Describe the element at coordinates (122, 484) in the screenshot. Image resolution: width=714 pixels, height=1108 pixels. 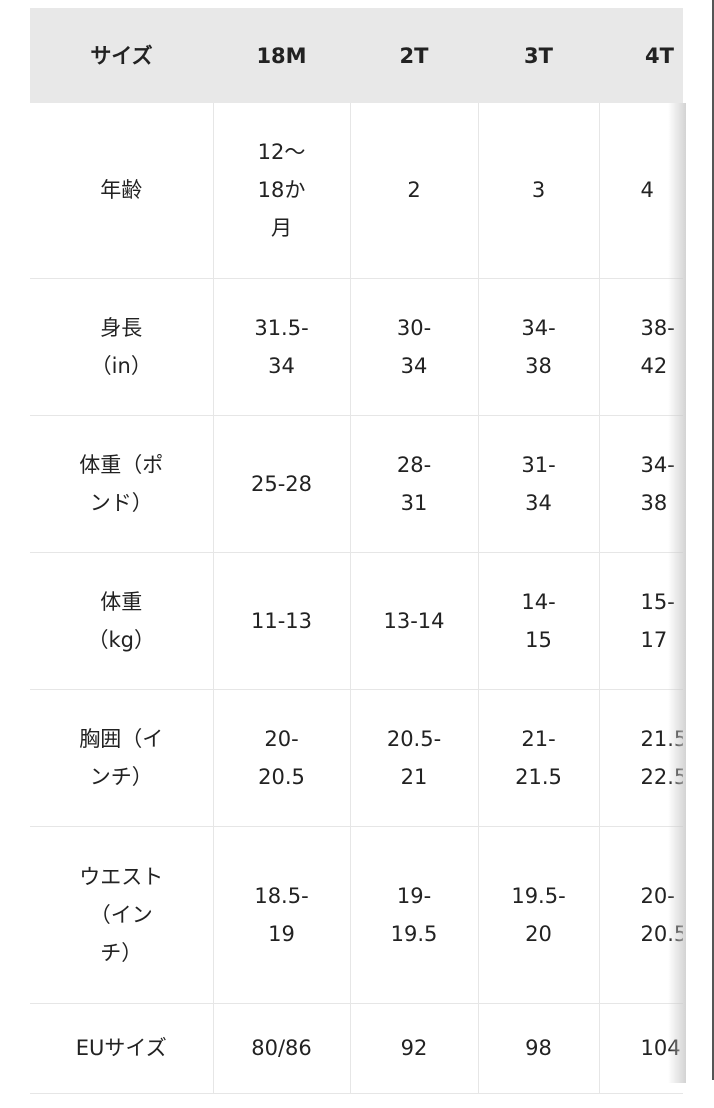
I see `row-label: 体重（ポ ンド）` at that location.